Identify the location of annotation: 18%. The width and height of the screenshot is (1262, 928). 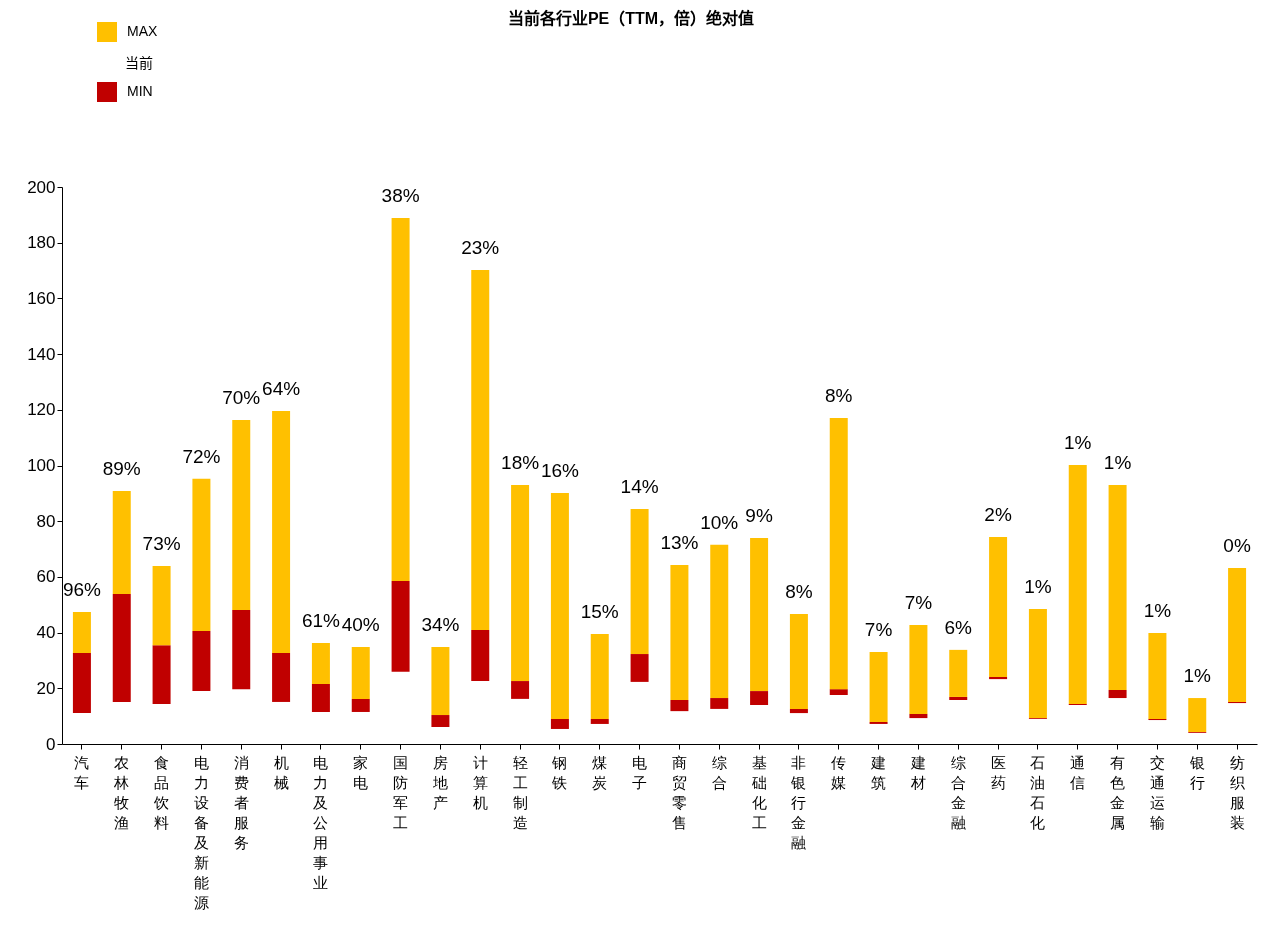
(520, 462).